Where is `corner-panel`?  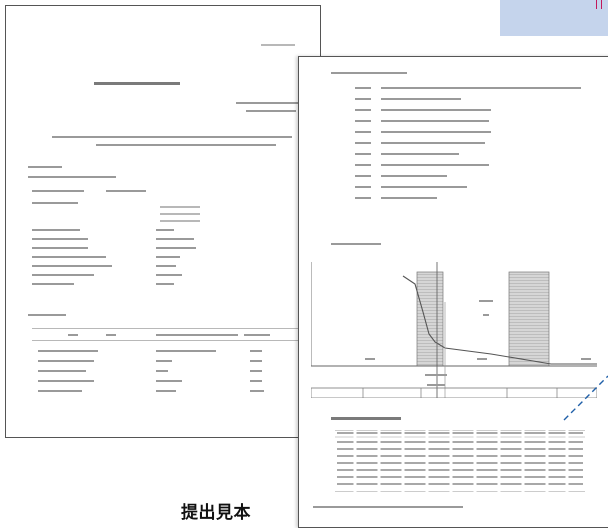 corner-panel is located at coordinates (554, 18).